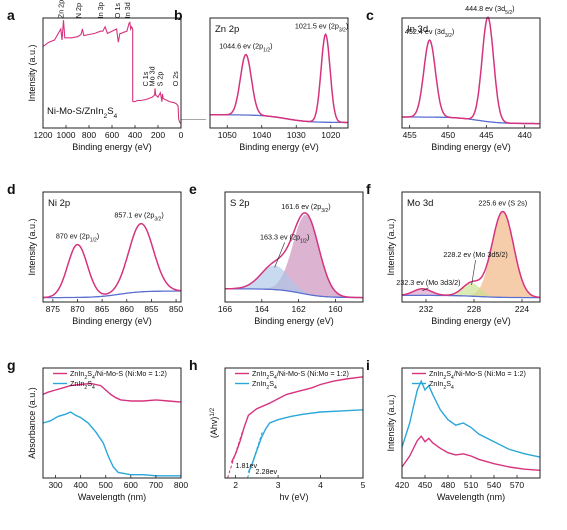 The width and height of the screenshot is (567, 530). What do you see at coordinates (486, 135) in the screenshot?
I see `x-tick-label-c-2: 445` at bounding box center [486, 135].